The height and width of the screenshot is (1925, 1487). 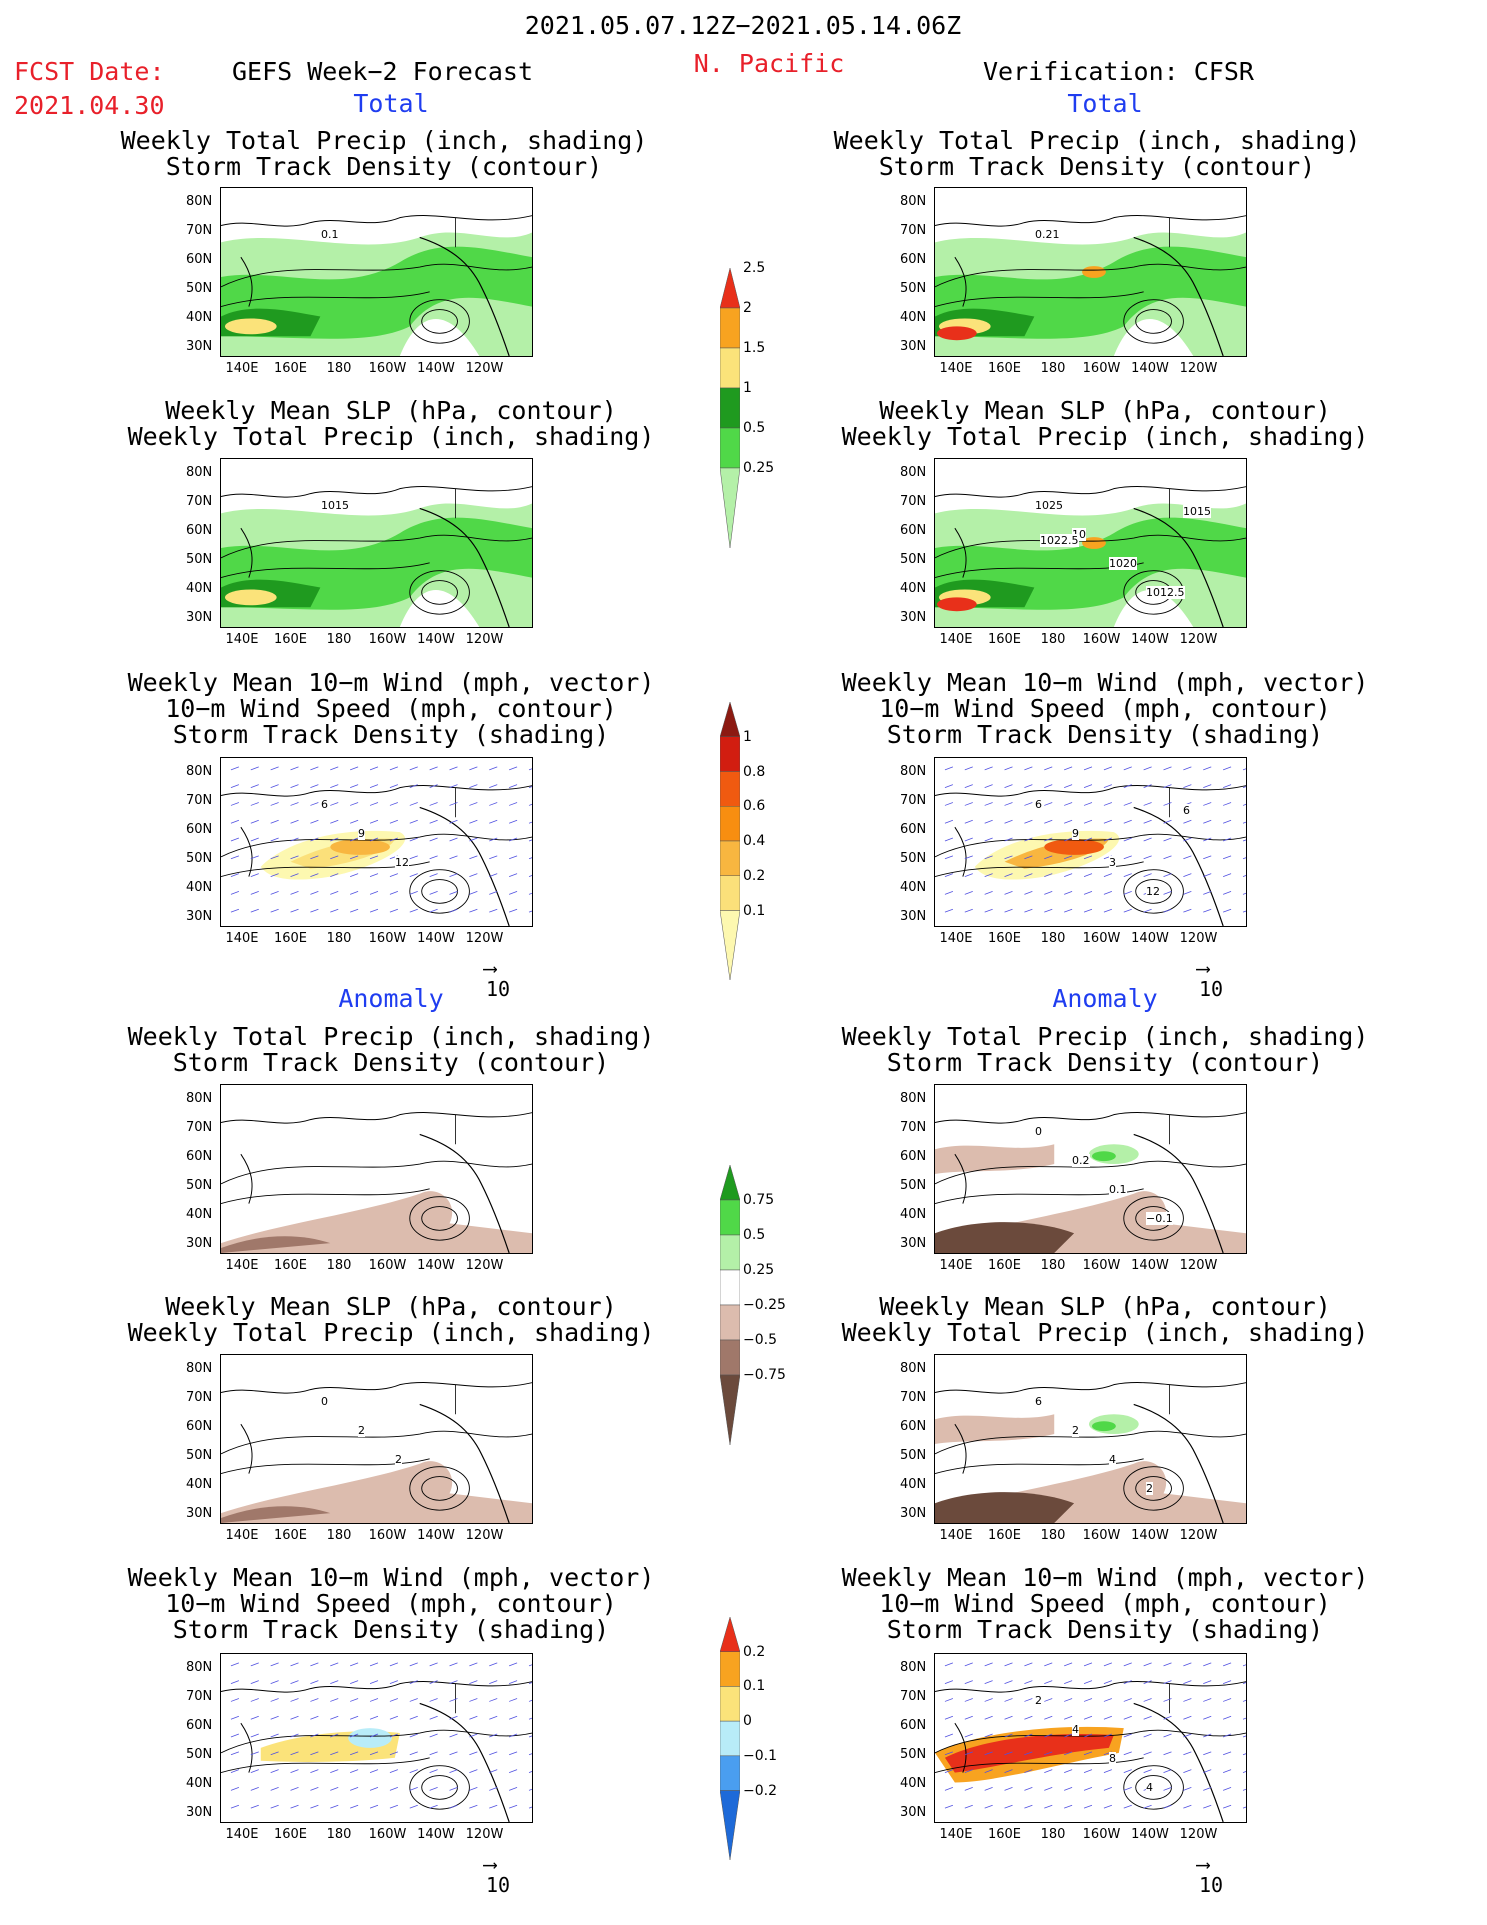 What do you see at coordinates (913, 1667) in the screenshot?
I see `lat-tick-label: 80N` at bounding box center [913, 1667].